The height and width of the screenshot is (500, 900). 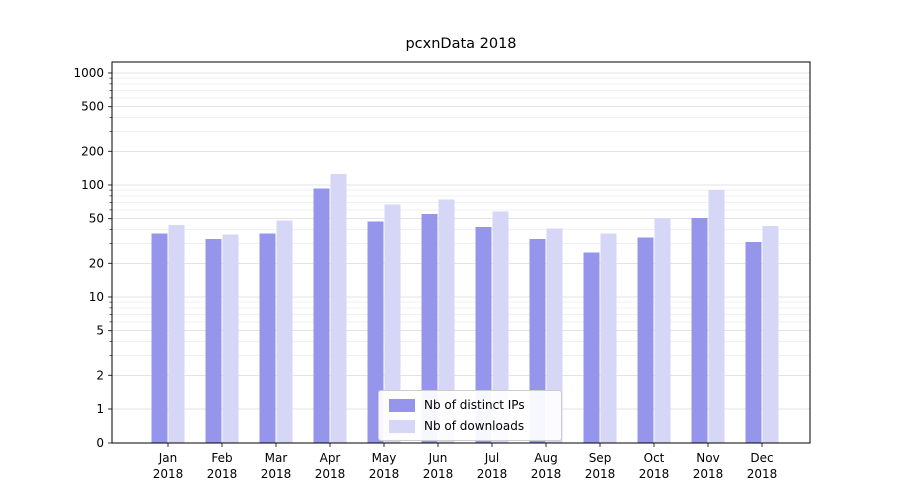 What do you see at coordinates (402, 426) in the screenshot?
I see `legend-swatch-downloads` at bounding box center [402, 426].